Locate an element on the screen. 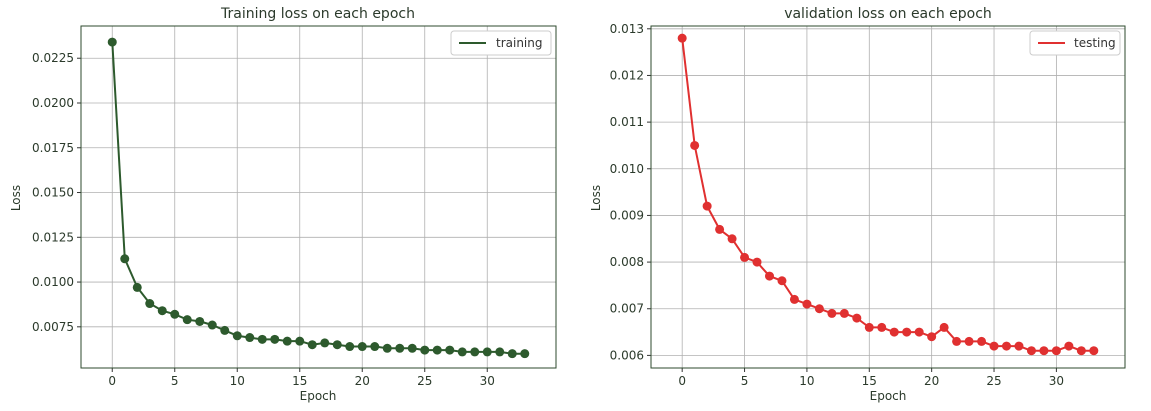 The height and width of the screenshot is (411, 1151). x-tick-label: 20 is located at coordinates (931, 381).